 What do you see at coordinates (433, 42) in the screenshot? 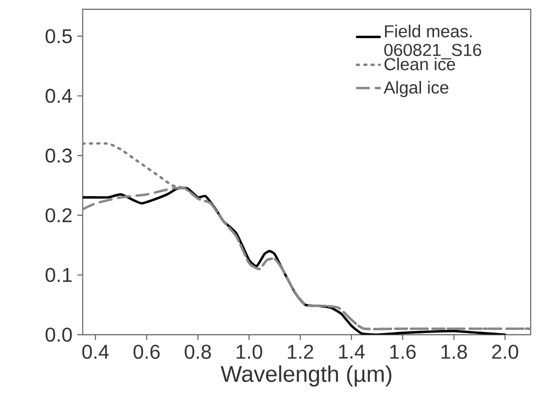
I see `legend-label: Field meas. 060821_S16` at bounding box center [433, 42].